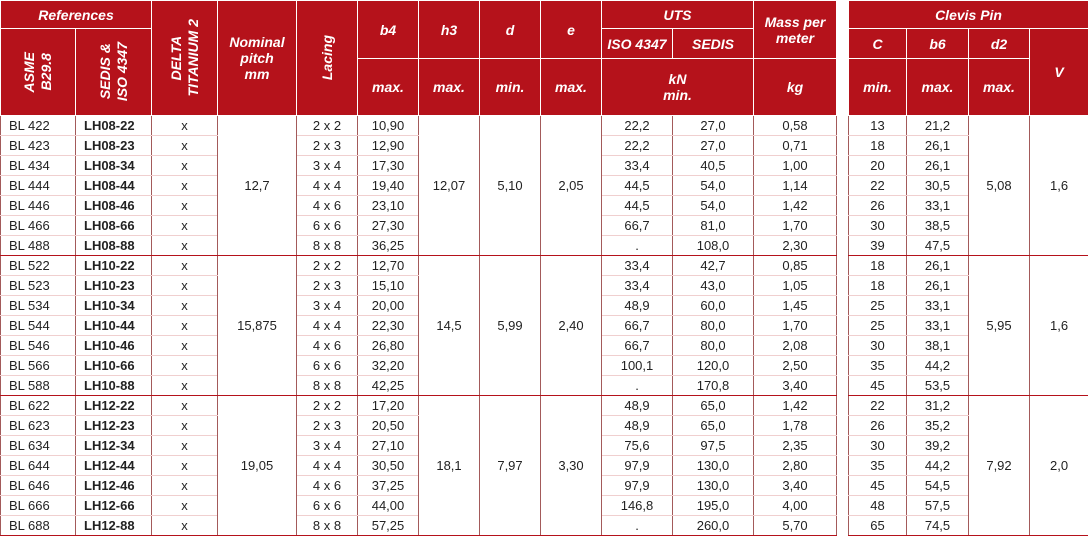 The height and width of the screenshot is (537, 1088). What do you see at coordinates (637, 445) in the screenshot?
I see `uts-iso: 75,6` at bounding box center [637, 445].